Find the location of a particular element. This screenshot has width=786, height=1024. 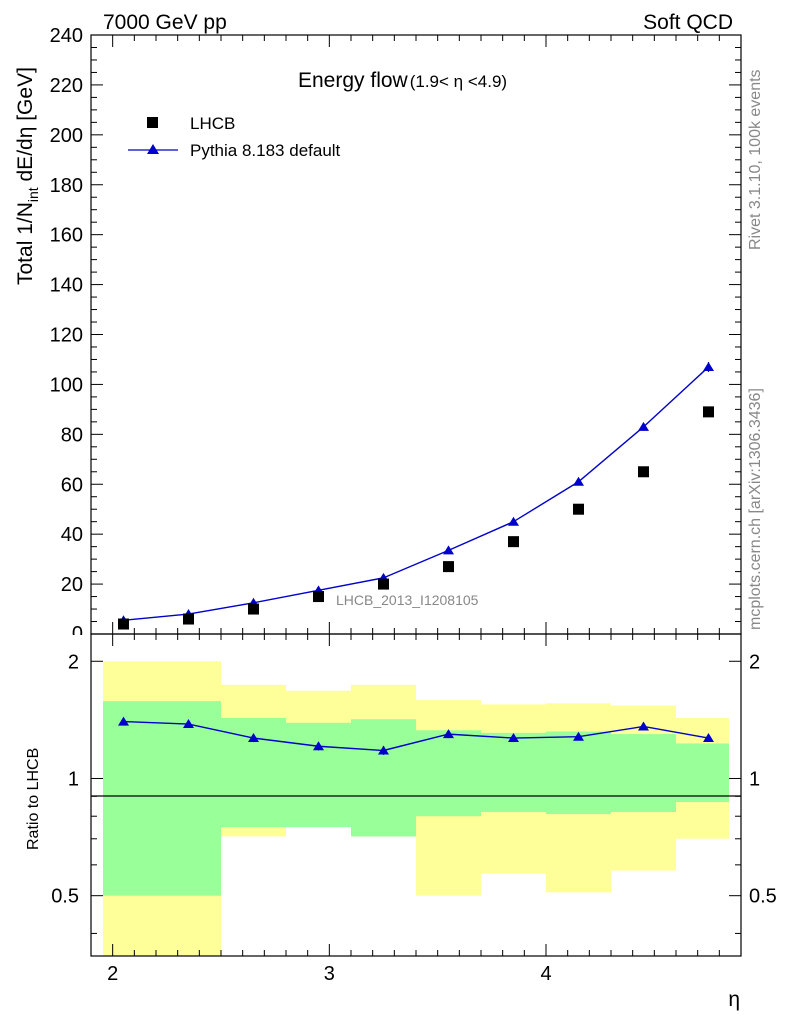

ratio-ytick-label-right: 2 is located at coordinates (754, 662).